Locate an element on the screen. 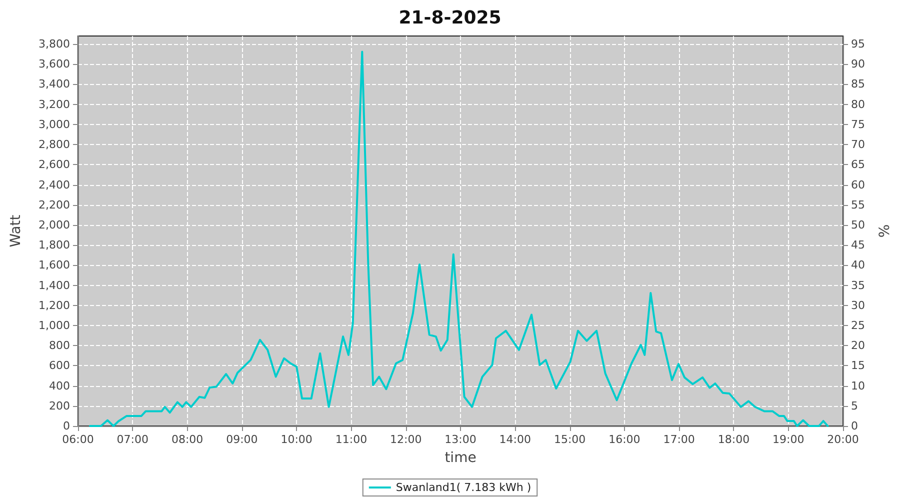  y-tick-label: 3,800 is located at coordinates (54, 44).